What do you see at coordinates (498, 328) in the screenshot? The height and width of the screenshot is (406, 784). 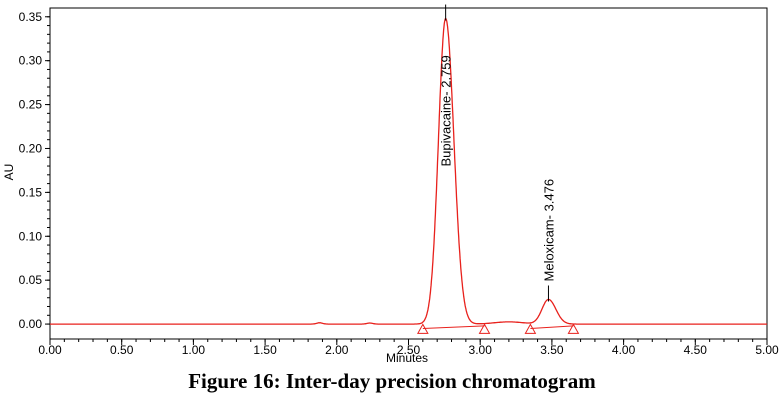 I see `integration-markers` at bounding box center [498, 328].